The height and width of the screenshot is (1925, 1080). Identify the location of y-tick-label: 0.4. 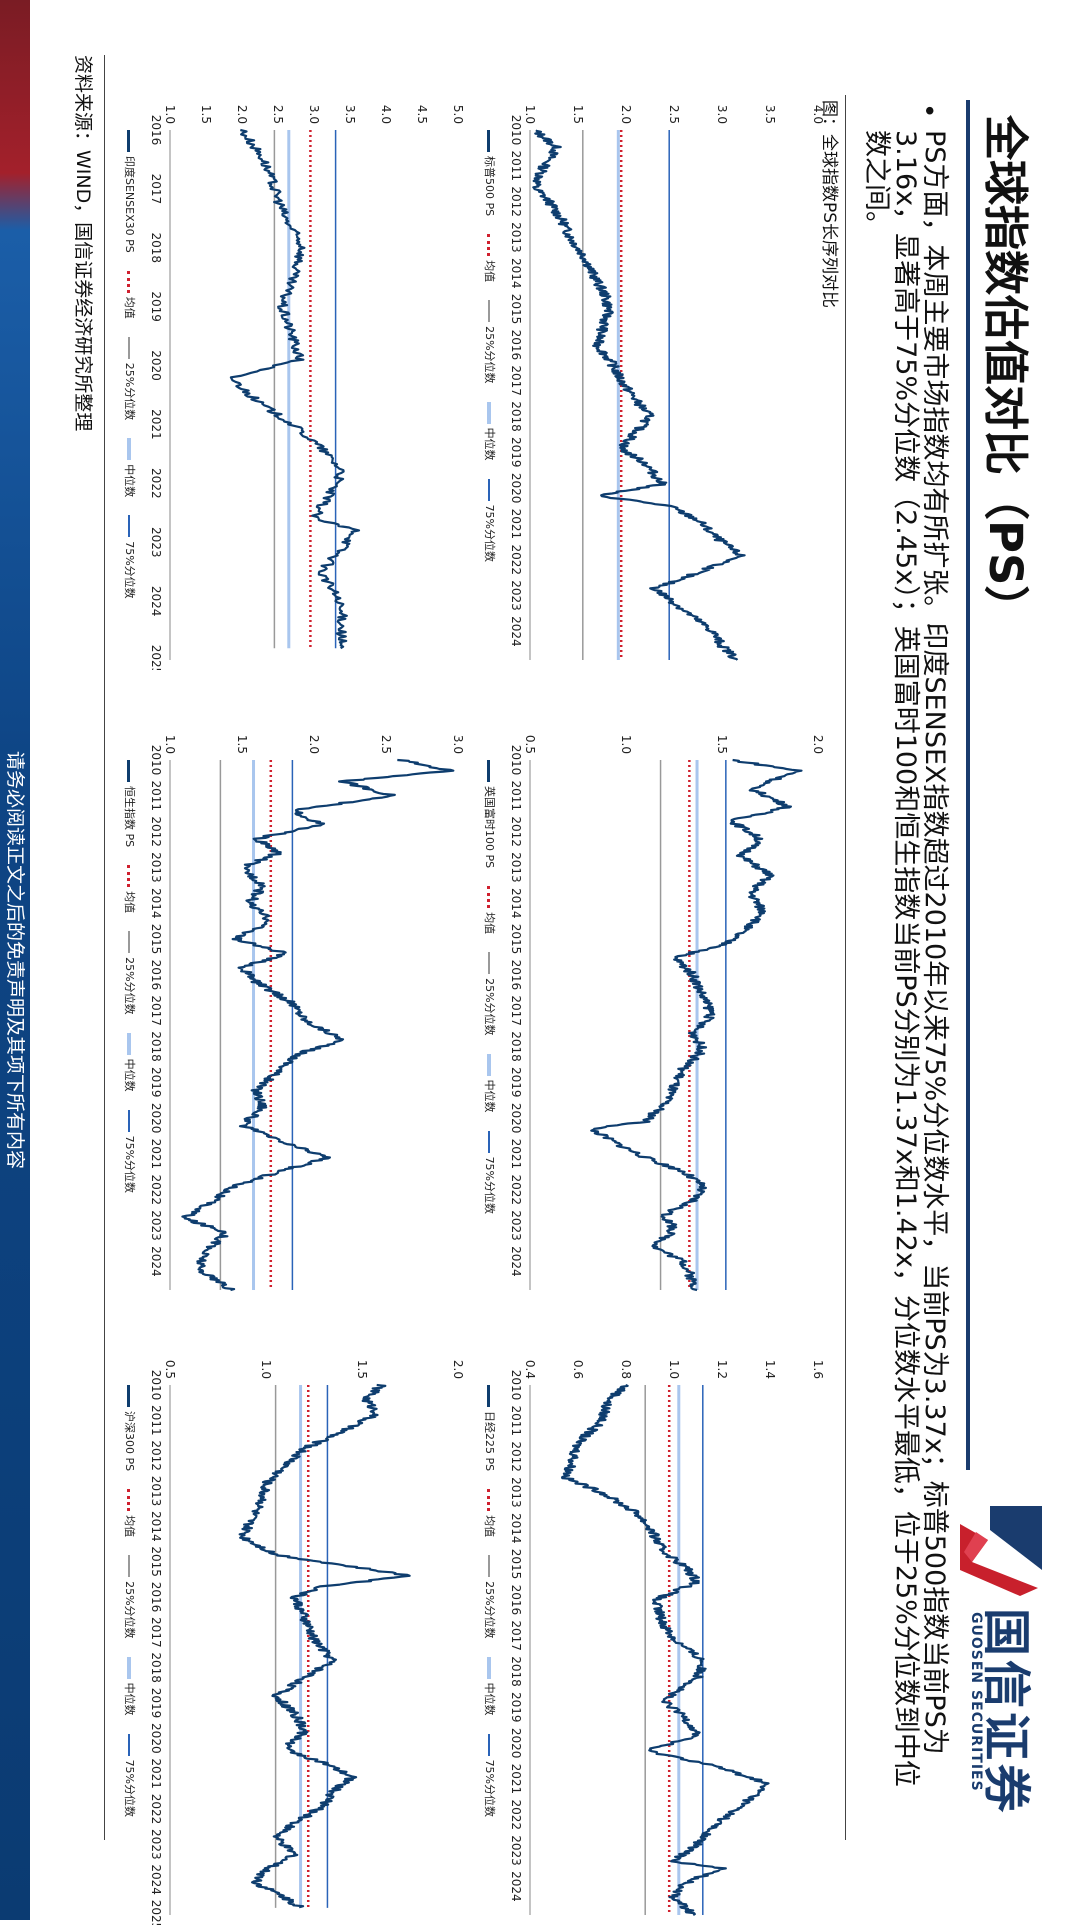
(530, 1369).